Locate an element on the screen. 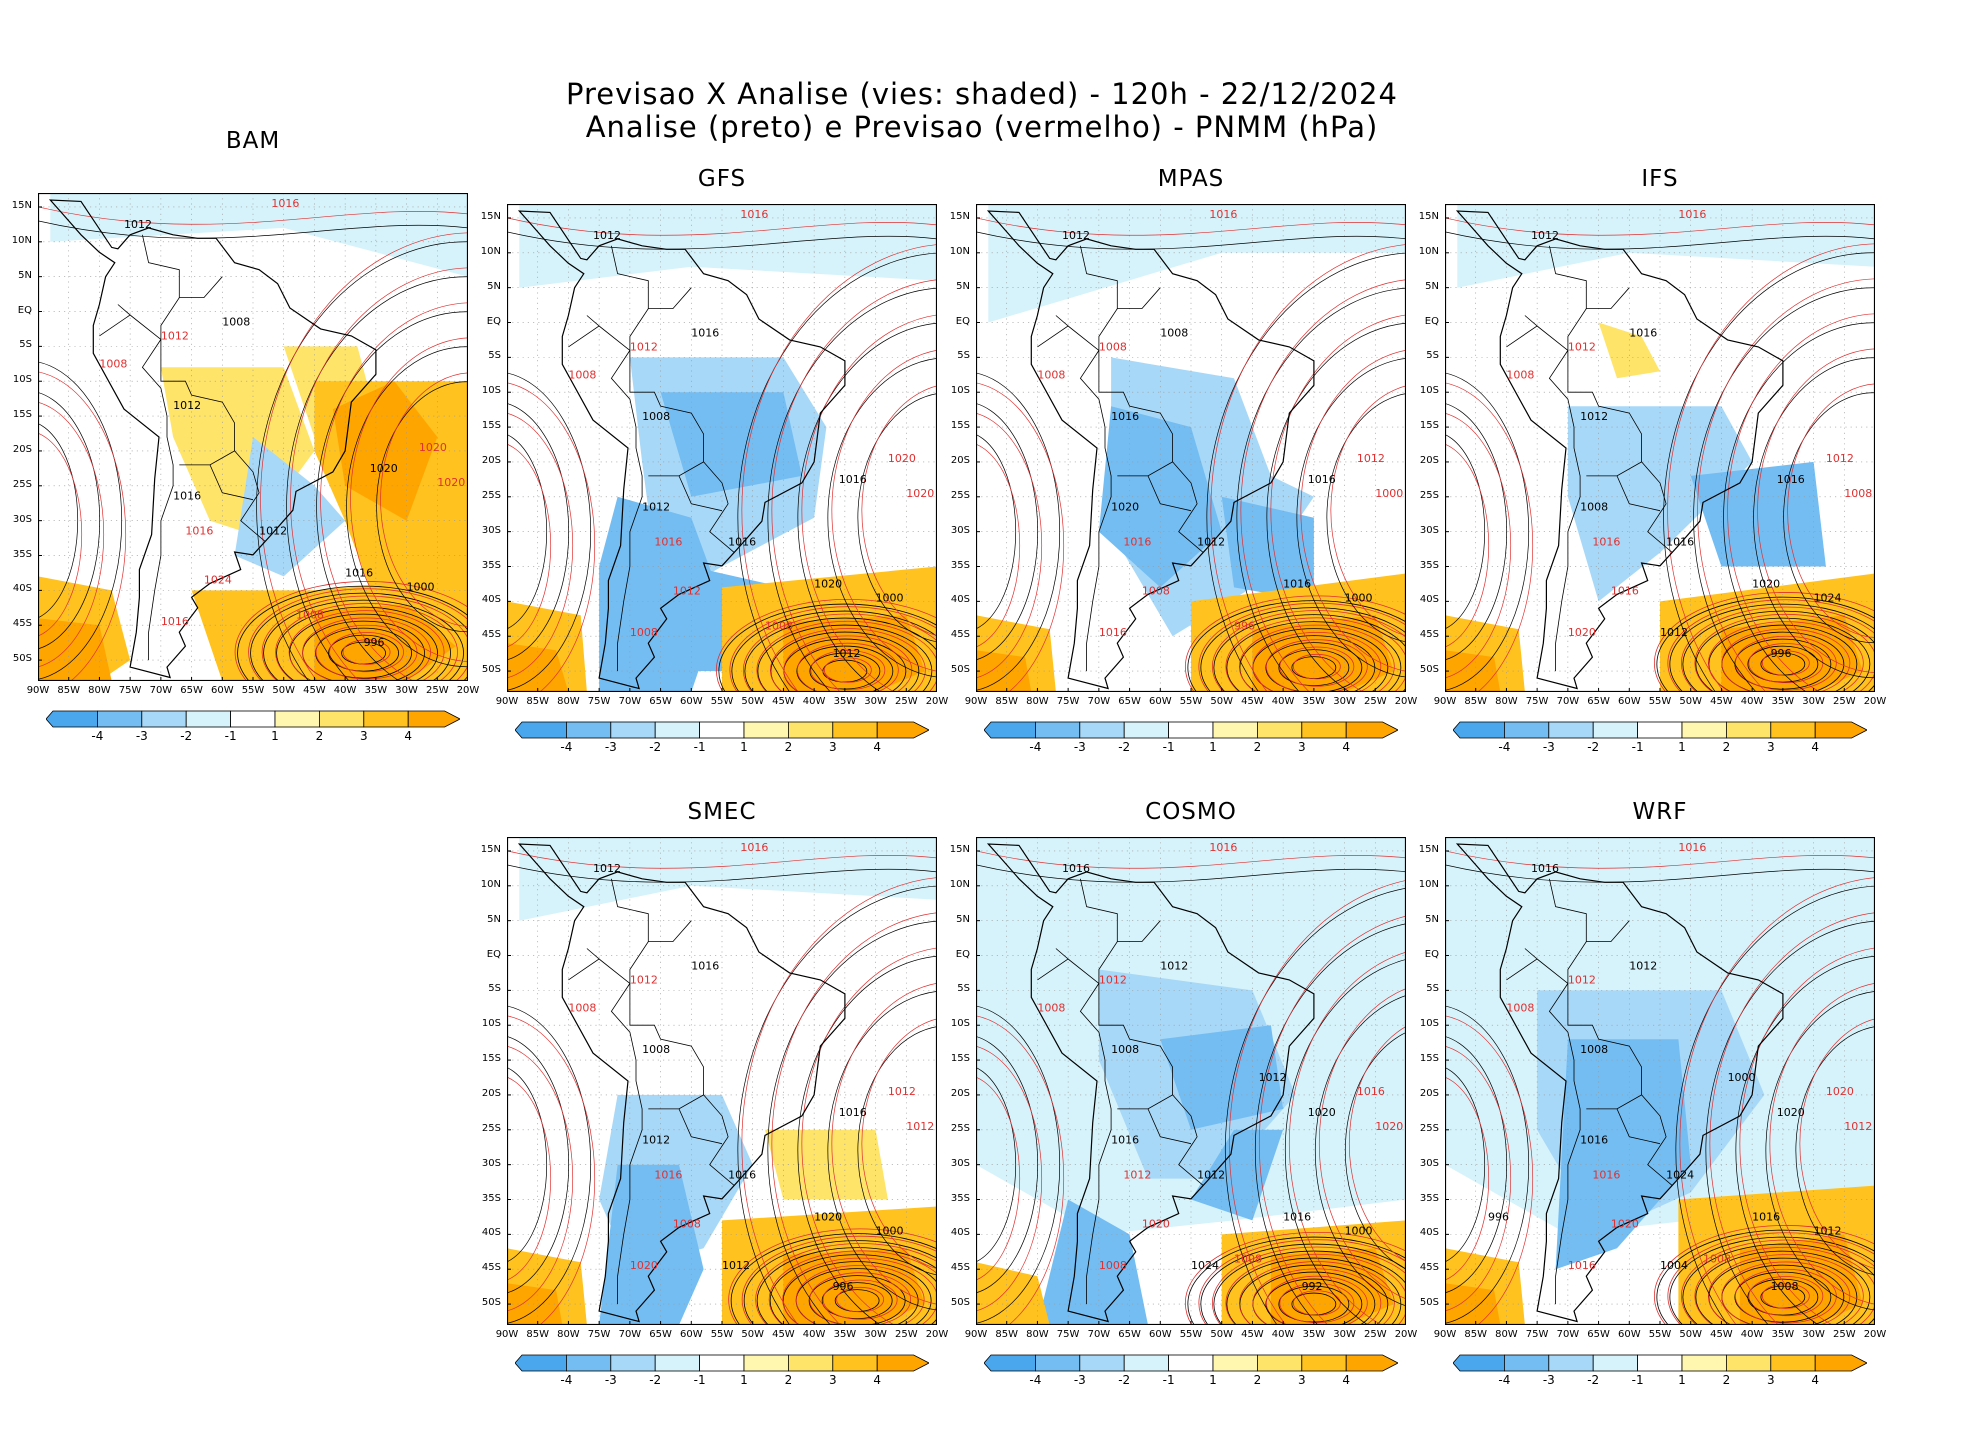  lat-label: 35S is located at coordinates (1429, 1198).